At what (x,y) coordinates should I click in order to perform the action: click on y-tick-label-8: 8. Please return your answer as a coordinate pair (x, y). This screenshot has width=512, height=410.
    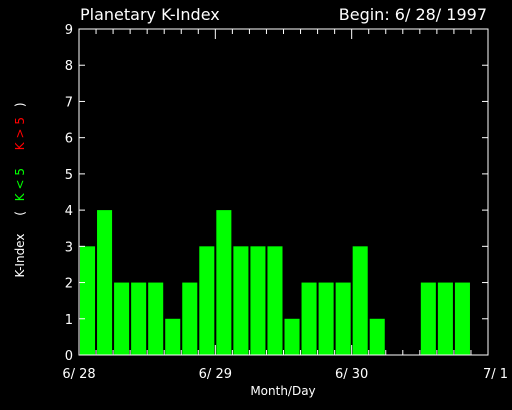
    Looking at the image, I should click on (69, 66).